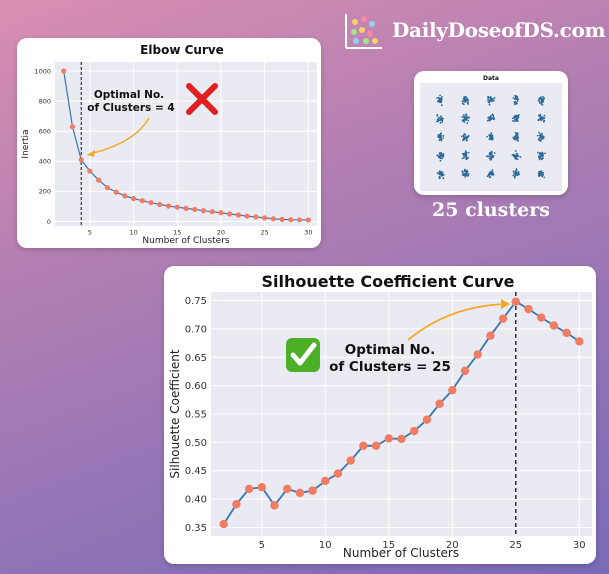 The width and height of the screenshot is (609, 574). I want to click on elbow-x-tick-label: 25, so click(264, 233).